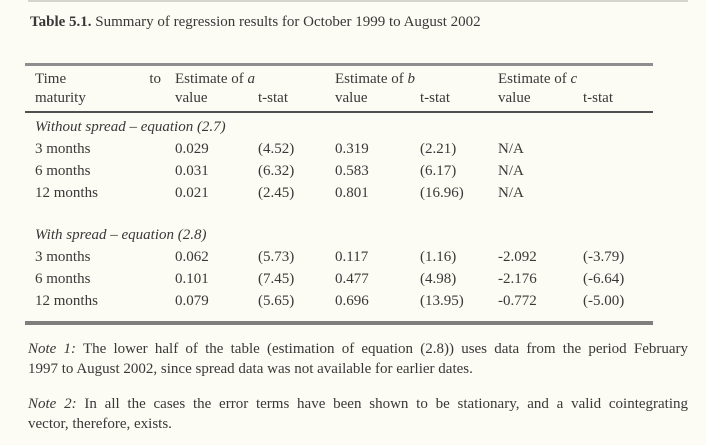  What do you see at coordinates (61, 22) in the screenshot?
I see `table-caption-number: Table 5.1.` at bounding box center [61, 22].